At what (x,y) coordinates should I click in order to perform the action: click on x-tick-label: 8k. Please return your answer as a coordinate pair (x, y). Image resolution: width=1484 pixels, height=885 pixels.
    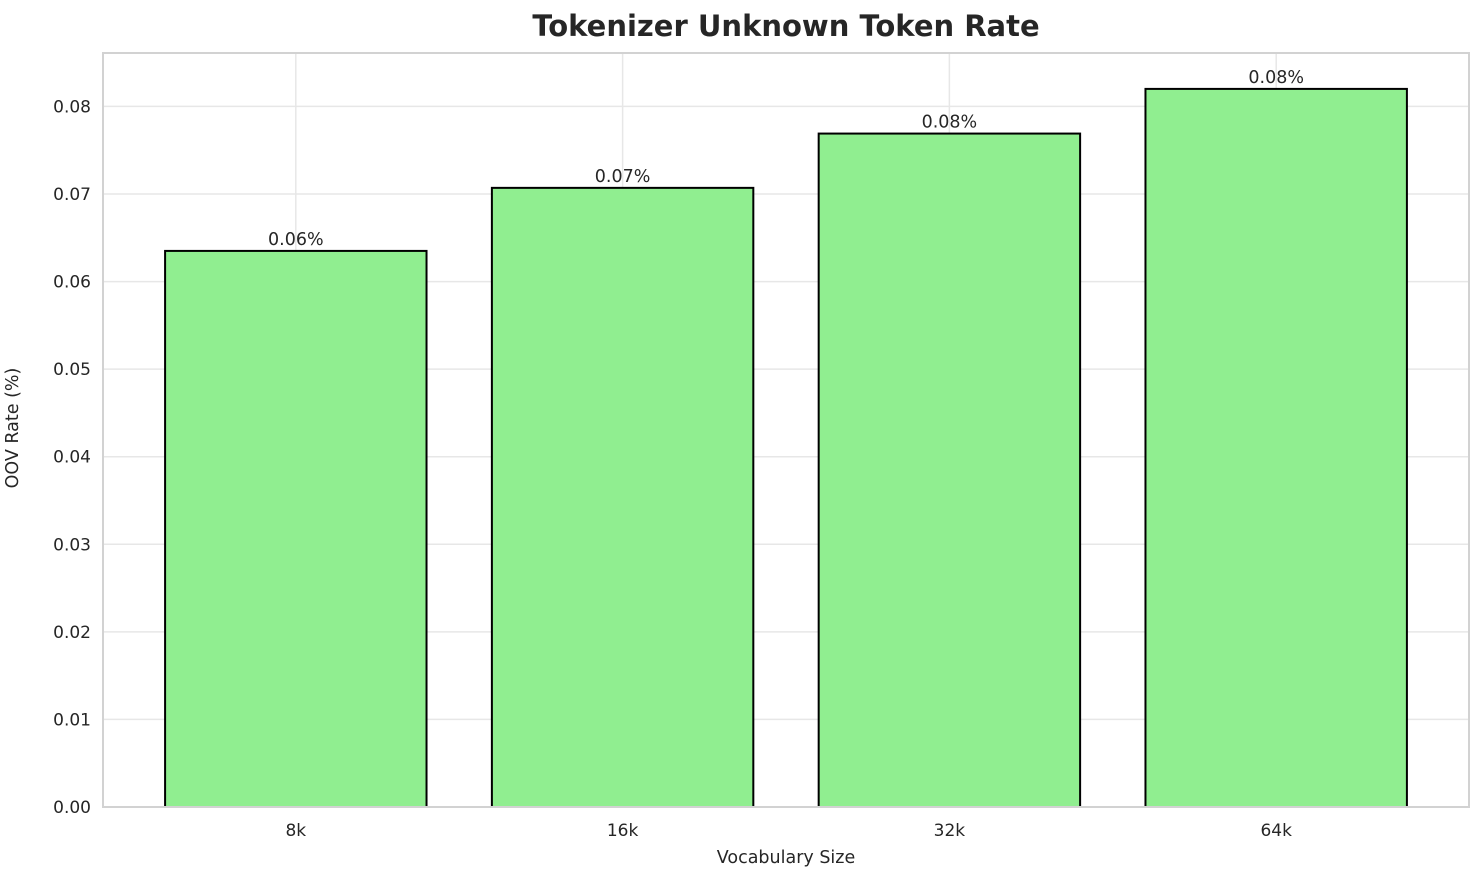
    Looking at the image, I should click on (295, 831).